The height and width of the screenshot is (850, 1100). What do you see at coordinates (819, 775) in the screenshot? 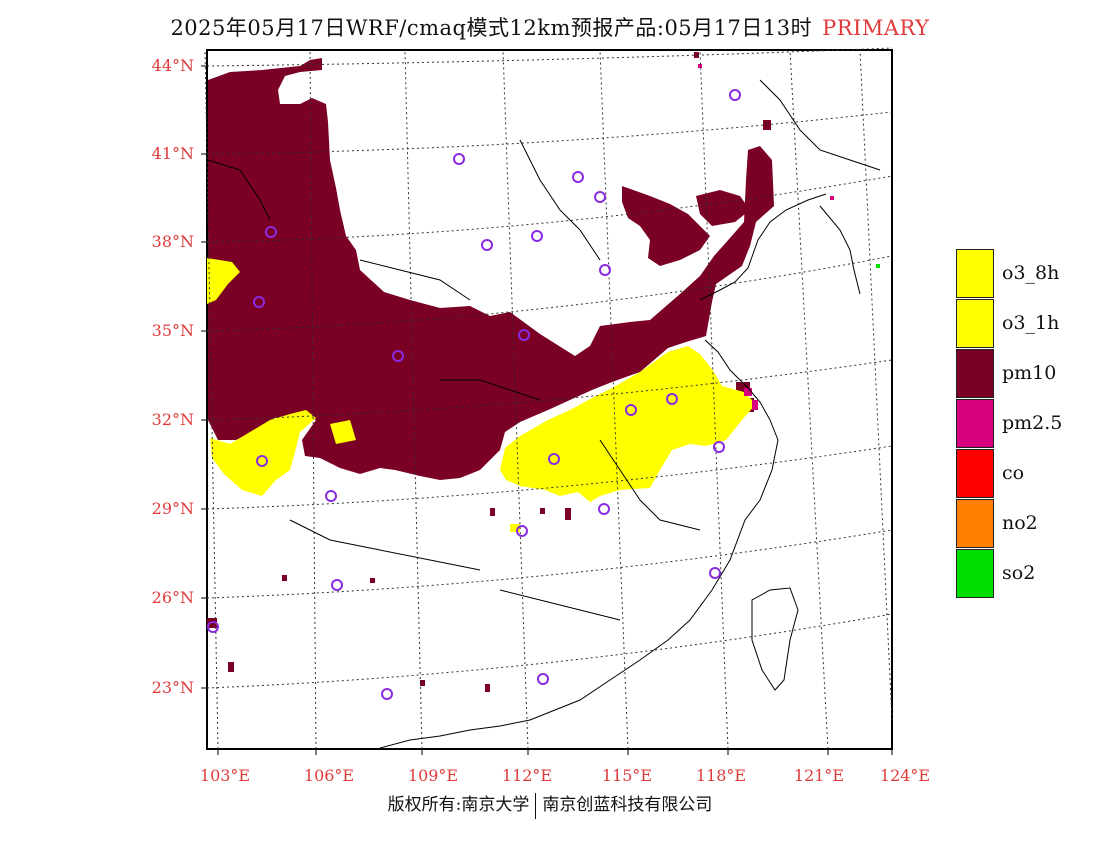
I see `lon-label-121: 121°E` at bounding box center [819, 775].